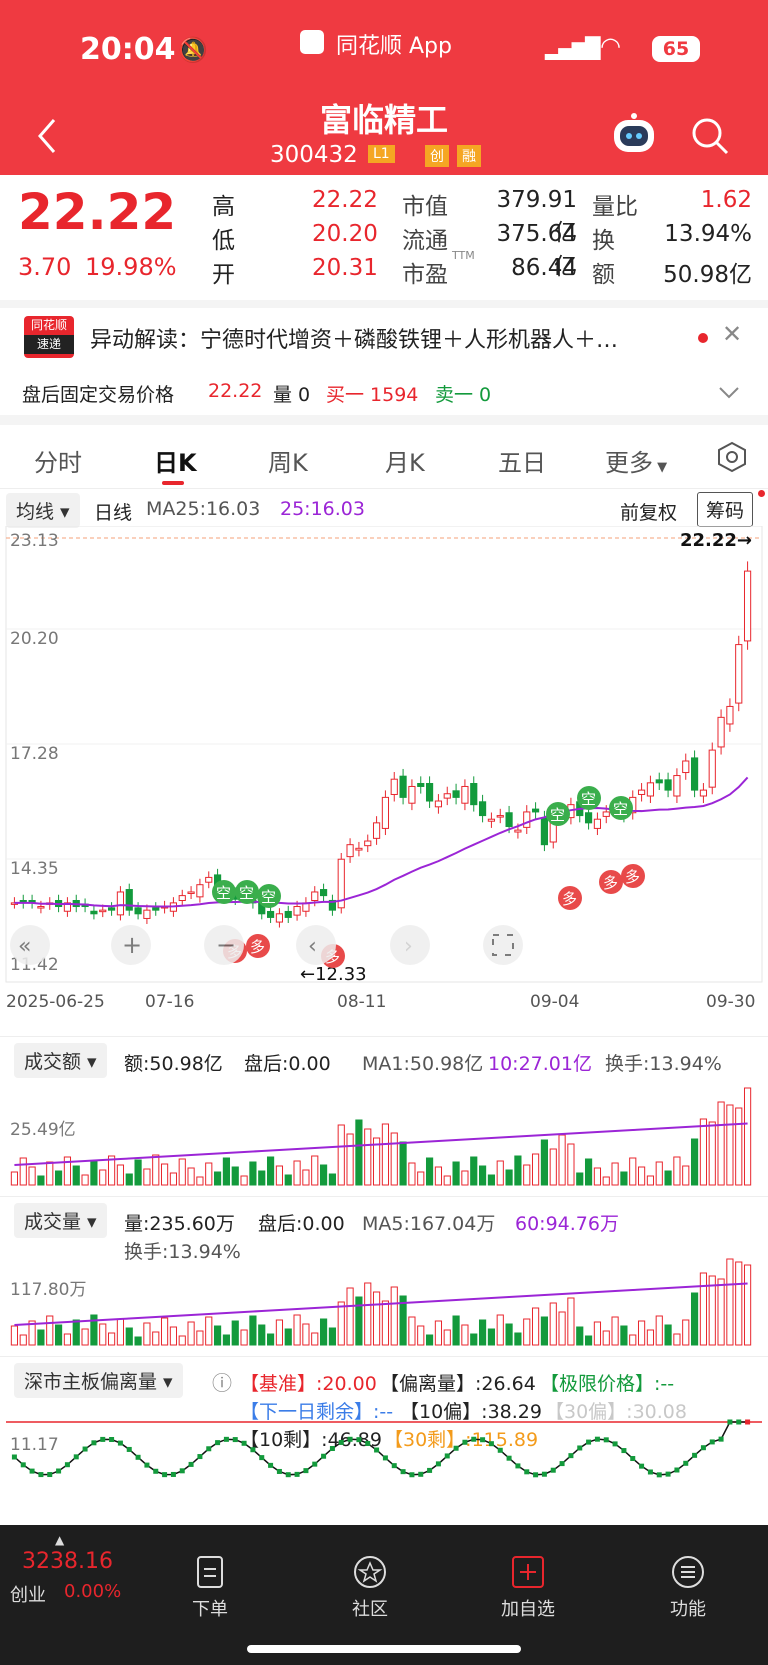 Image resolution: width=768 pixels, height=1665 pixels. Describe the element at coordinates (405, 463) in the screenshot. I see `tab-monthly-k: 月K` at that location.